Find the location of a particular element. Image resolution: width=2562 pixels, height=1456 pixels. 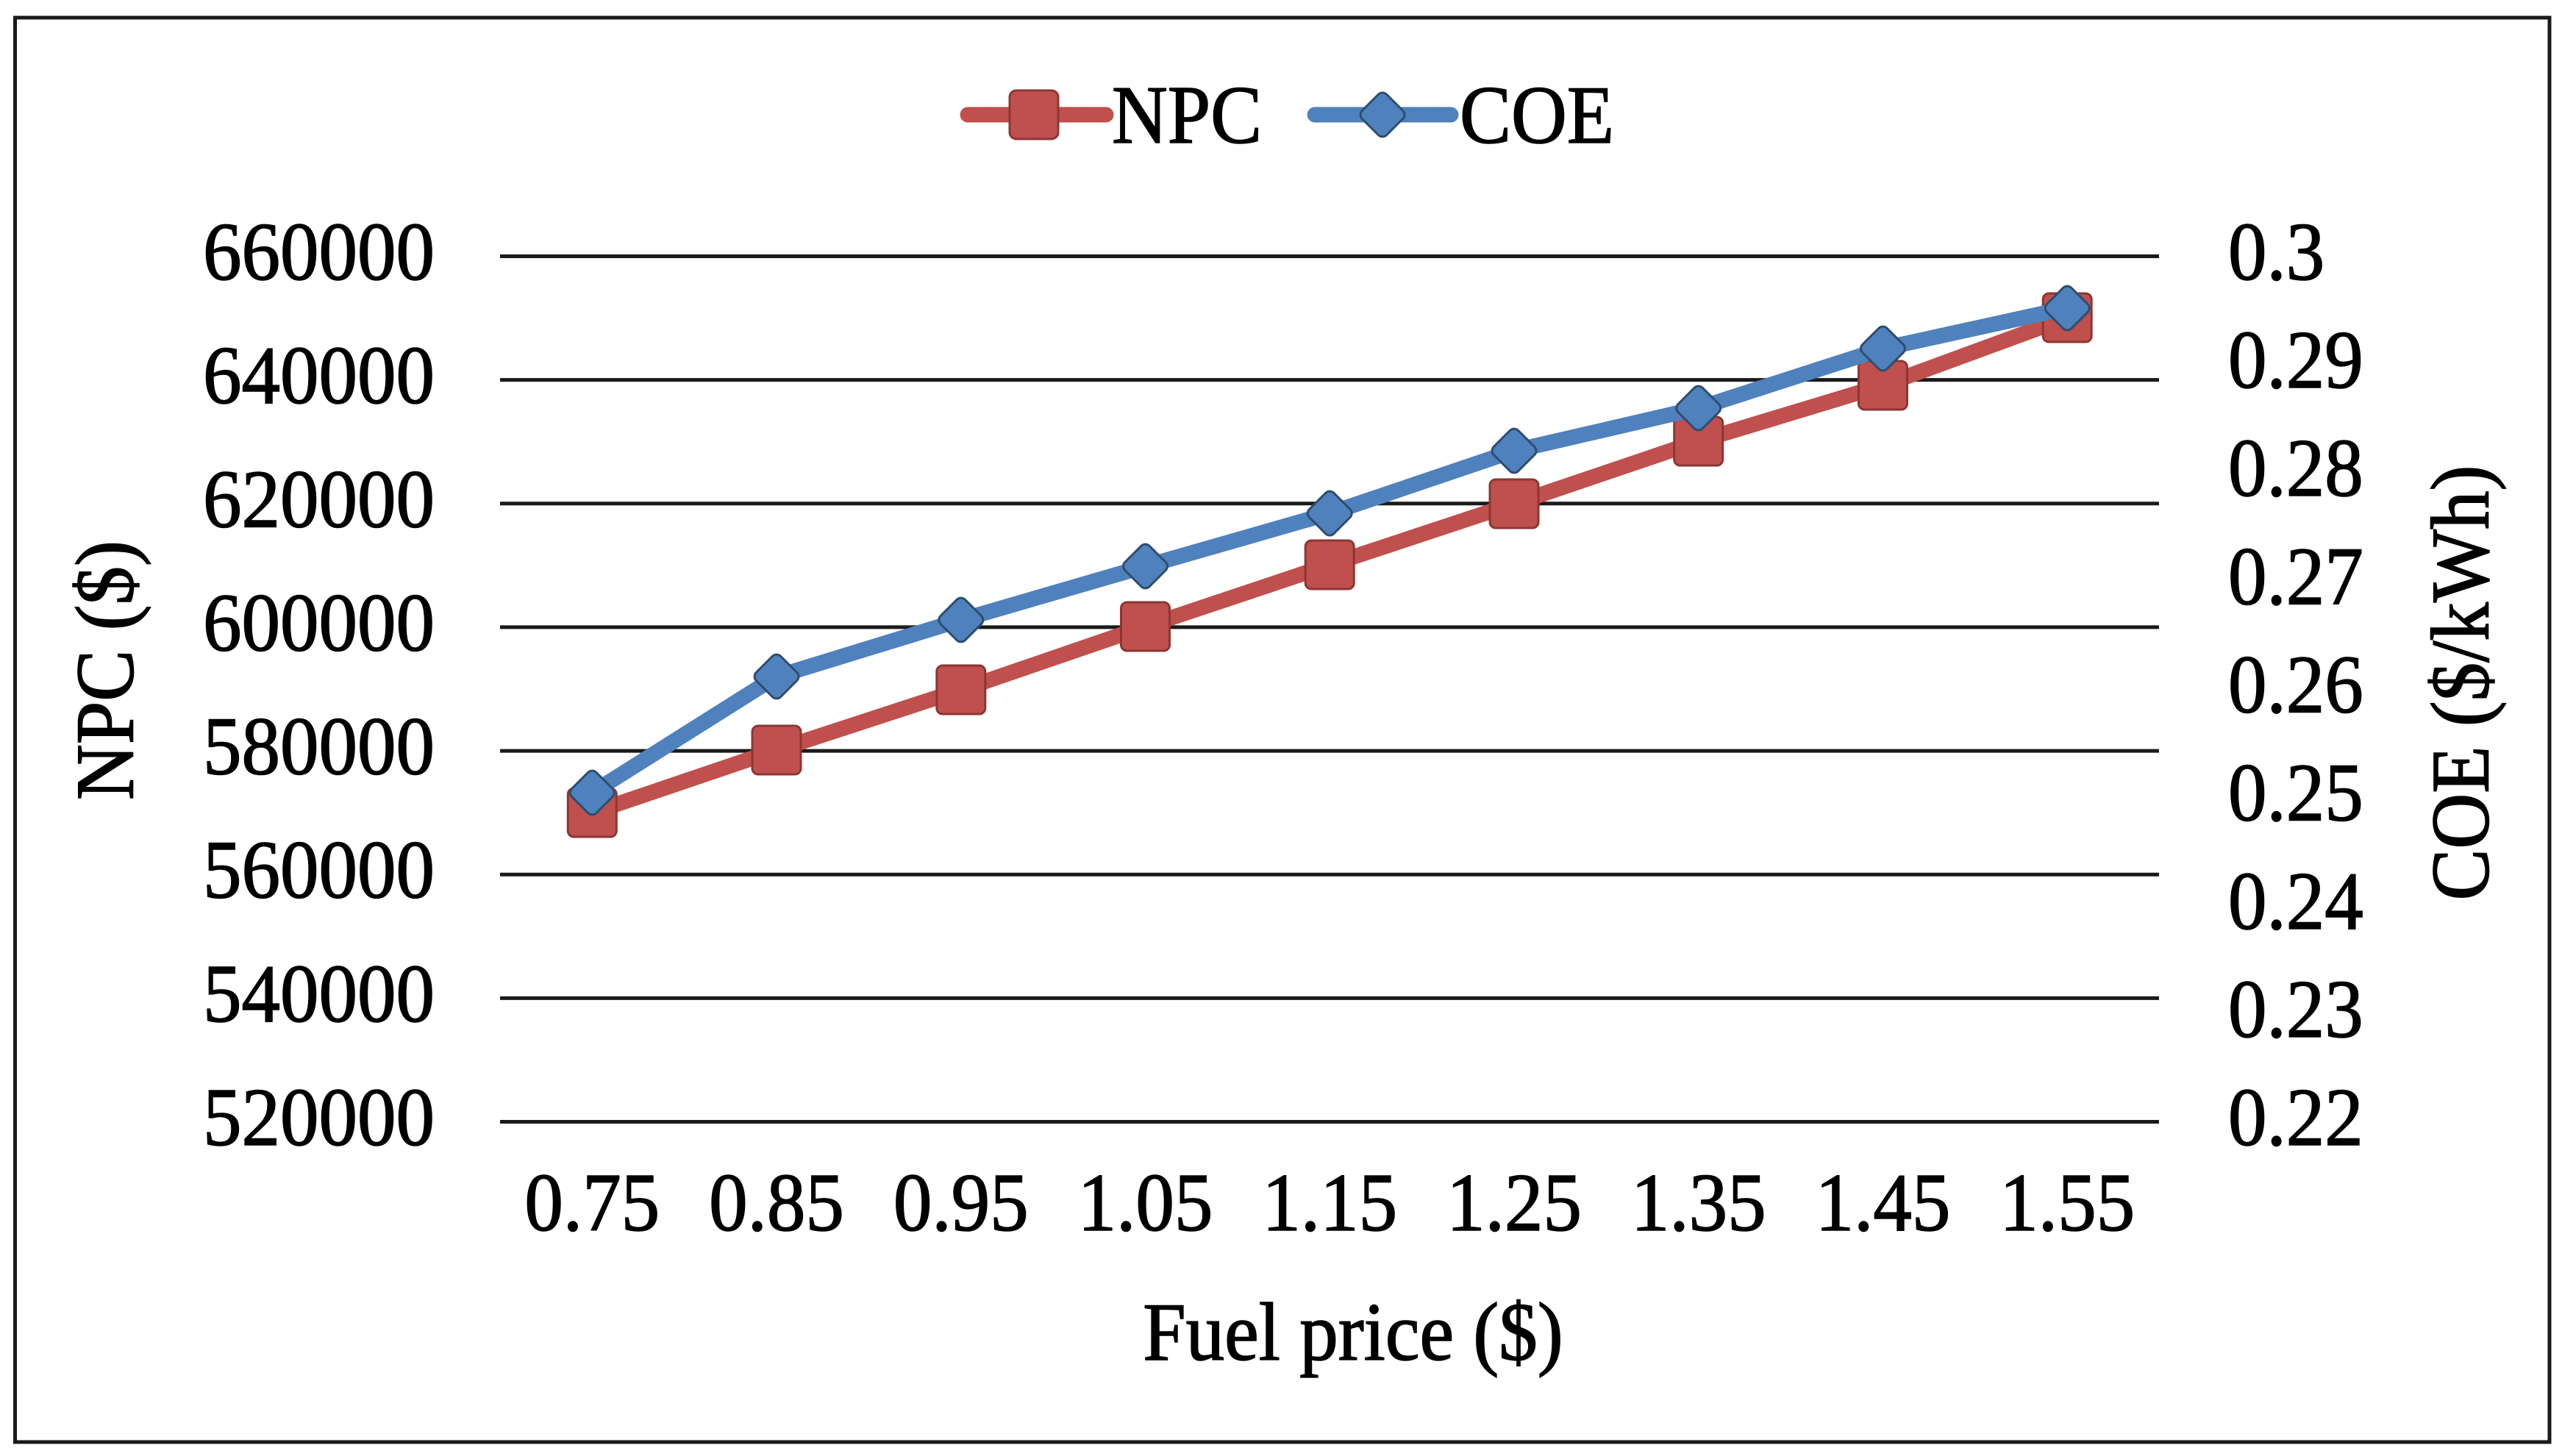

svg-text: 1.45 is located at coordinates (1883, 1203).